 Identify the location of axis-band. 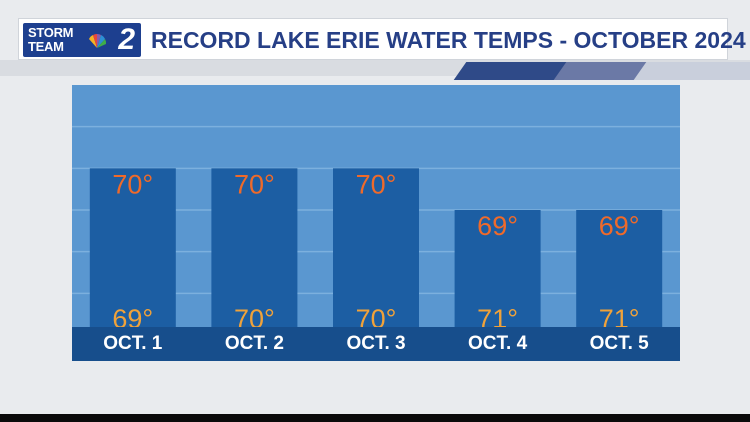
(376, 344).